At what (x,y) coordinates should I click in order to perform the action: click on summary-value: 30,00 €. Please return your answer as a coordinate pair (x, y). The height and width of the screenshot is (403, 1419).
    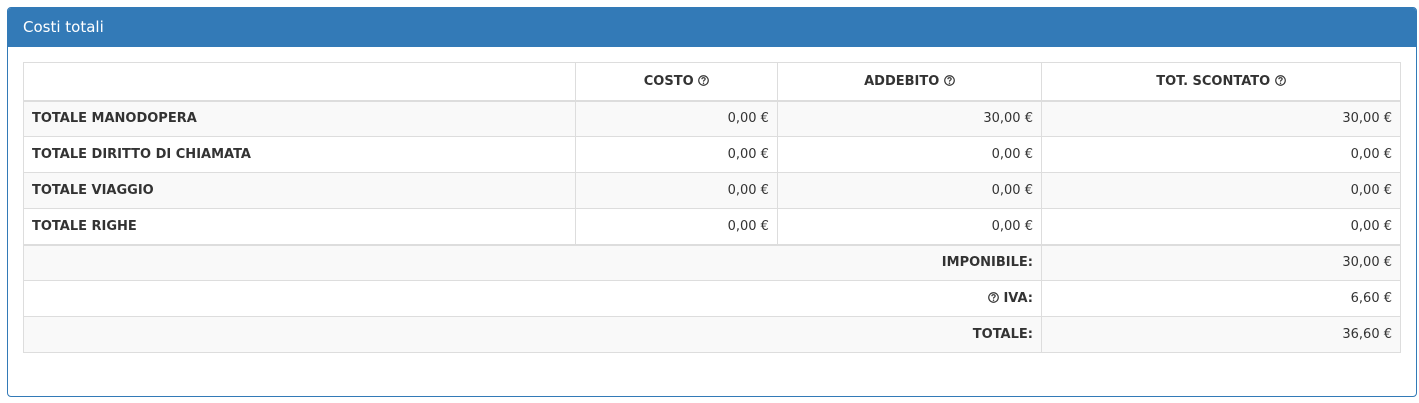
    Looking at the image, I should click on (1221, 262).